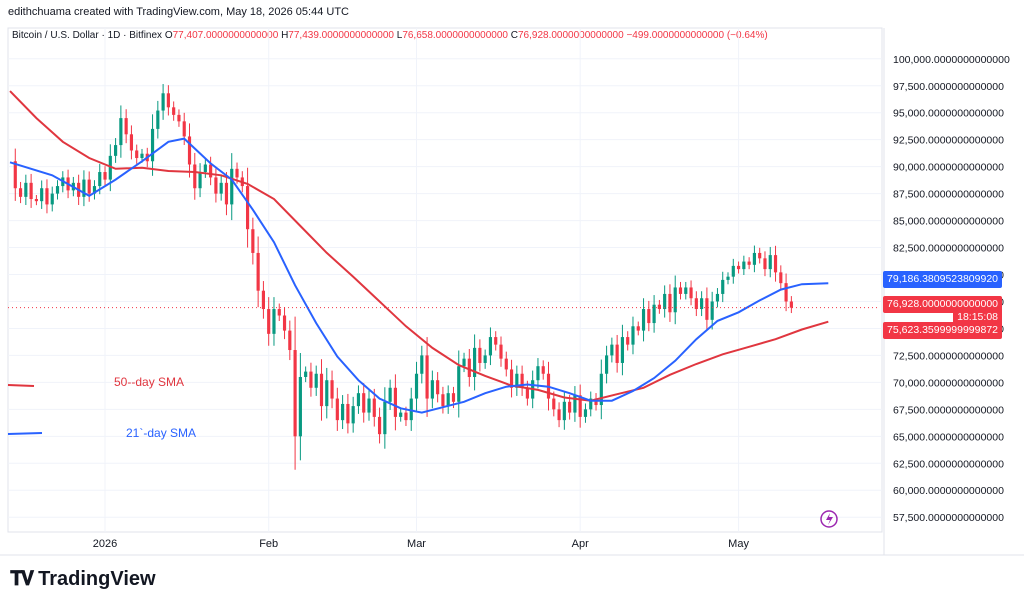  What do you see at coordinates (951, 60) in the screenshot?
I see `y-tick-label: 100,000.0000000000000` at bounding box center [951, 60].